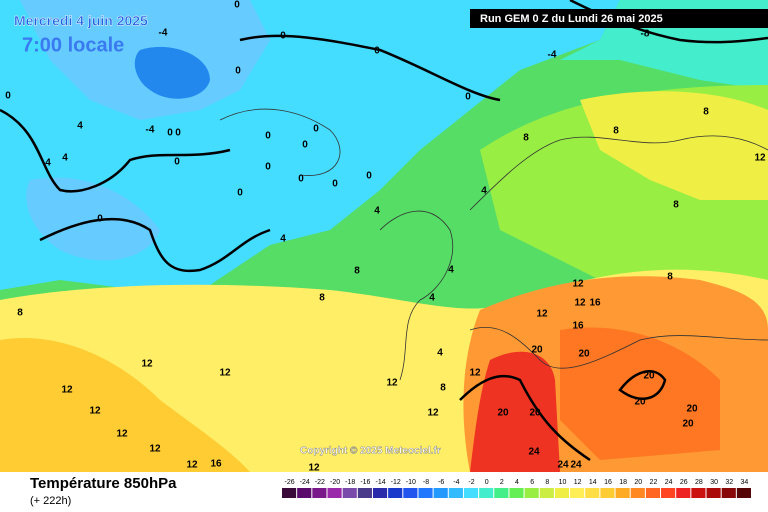  I want to click on colorbar-label: -10, so click(411, 482).